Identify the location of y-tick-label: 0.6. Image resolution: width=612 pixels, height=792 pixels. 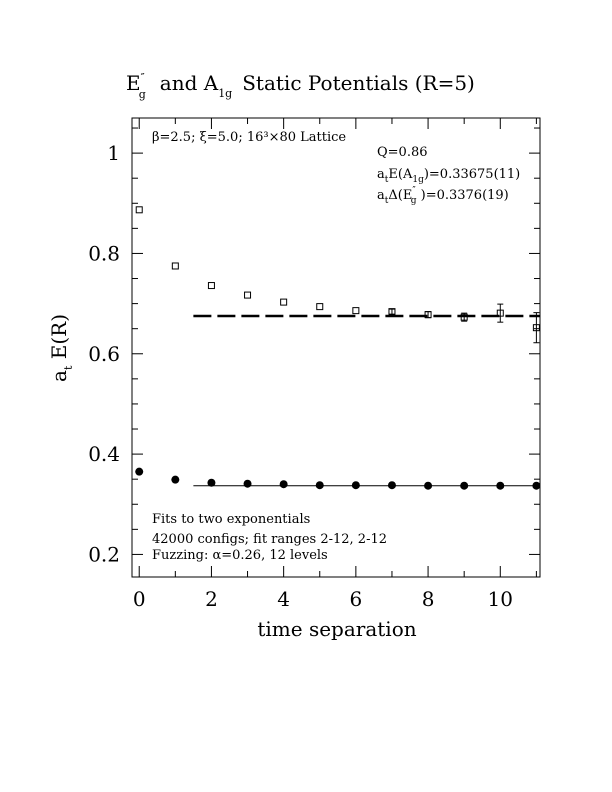
(104, 354).